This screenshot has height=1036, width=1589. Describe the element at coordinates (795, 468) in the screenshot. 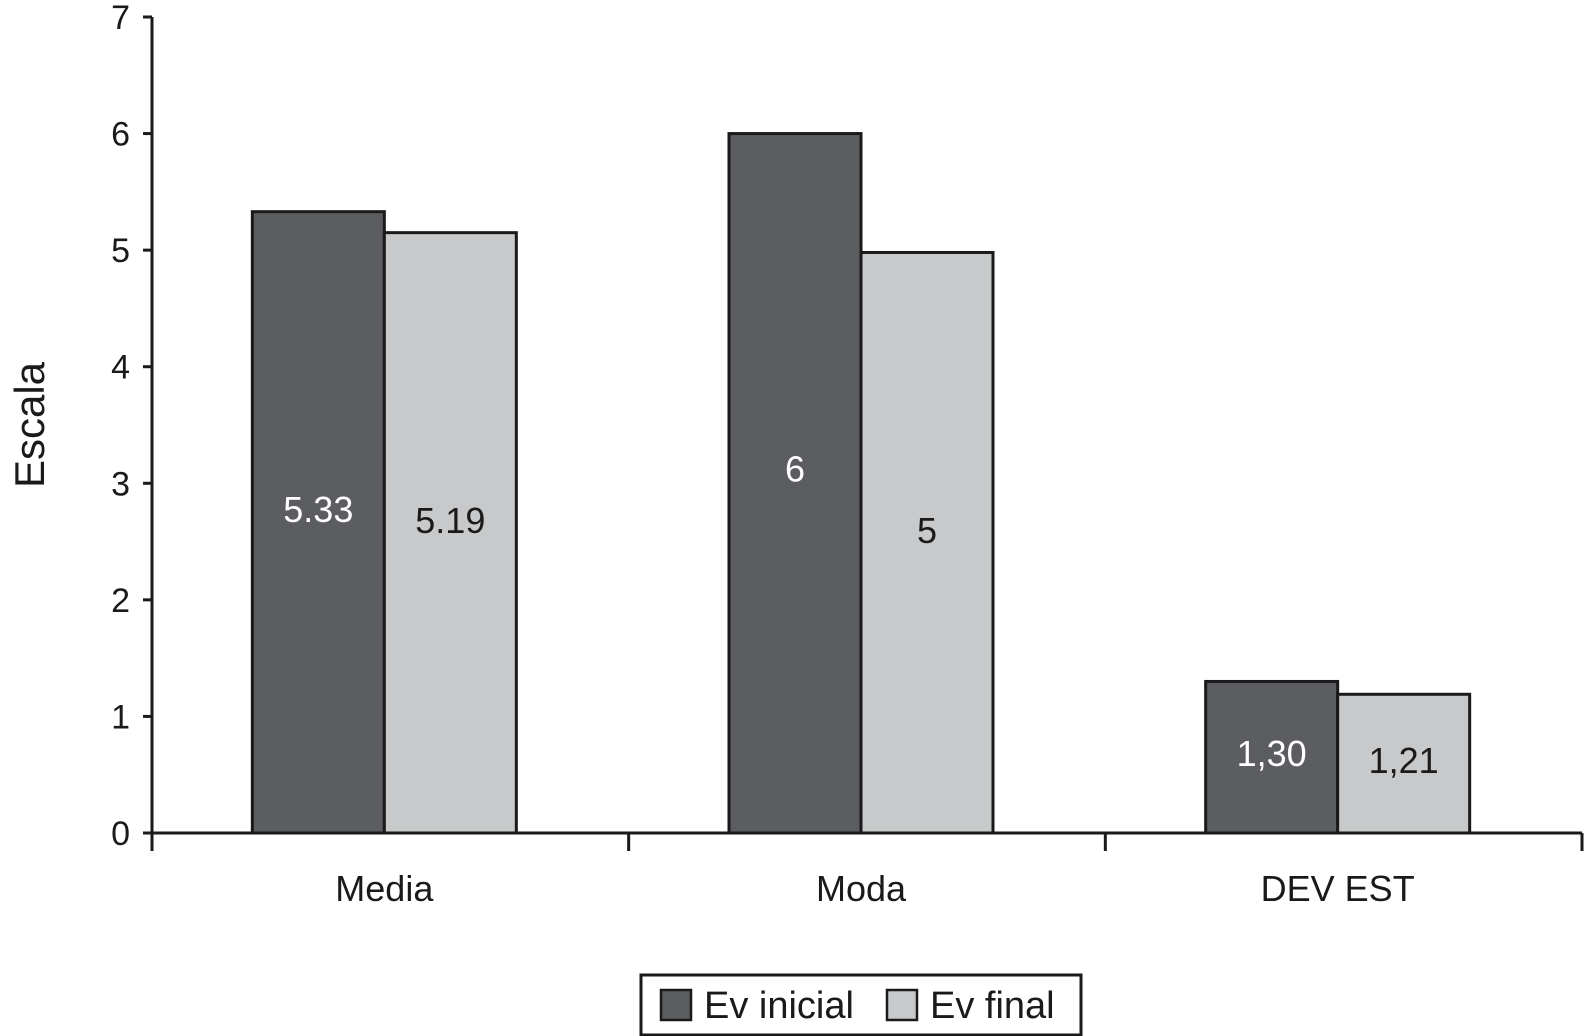

I see `data-label: 6` at that location.